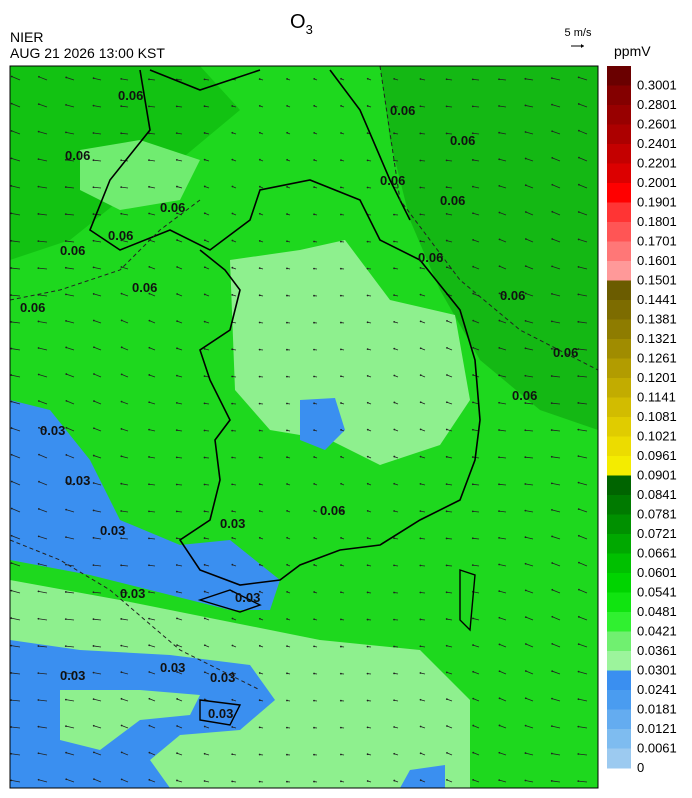 The width and height of the screenshot is (692, 798). What do you see at coordinates (657, 182) in the screenshot?
I see `colorbar-tick-label: 0.2001` at bounding box center [657, 182].